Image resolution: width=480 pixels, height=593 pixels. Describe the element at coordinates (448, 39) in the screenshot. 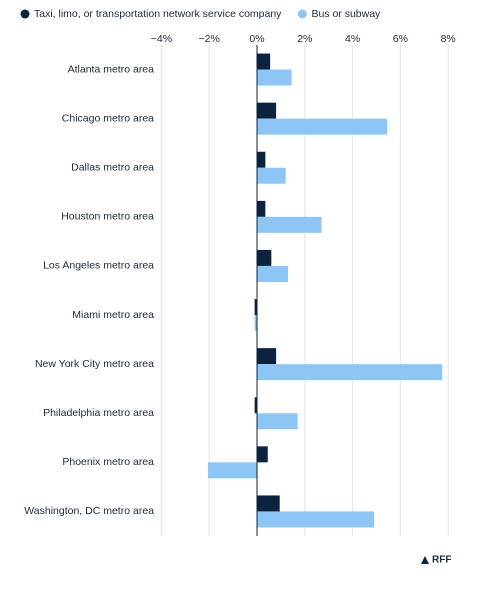

I see `x-tick-label: 8%` at that location.